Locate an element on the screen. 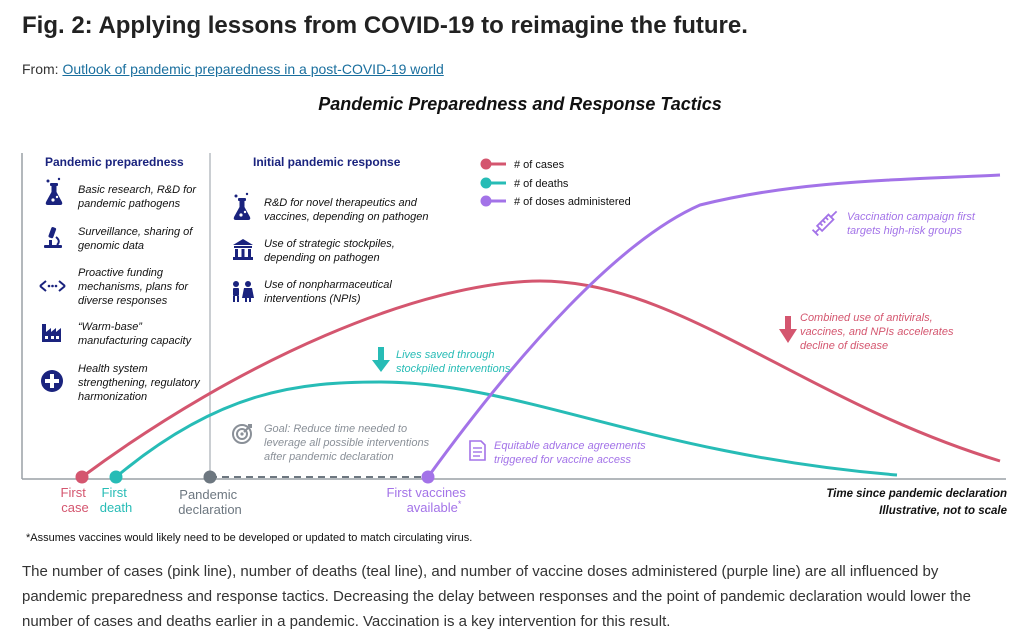  from-label: From: is located at coordinates (40, 69).